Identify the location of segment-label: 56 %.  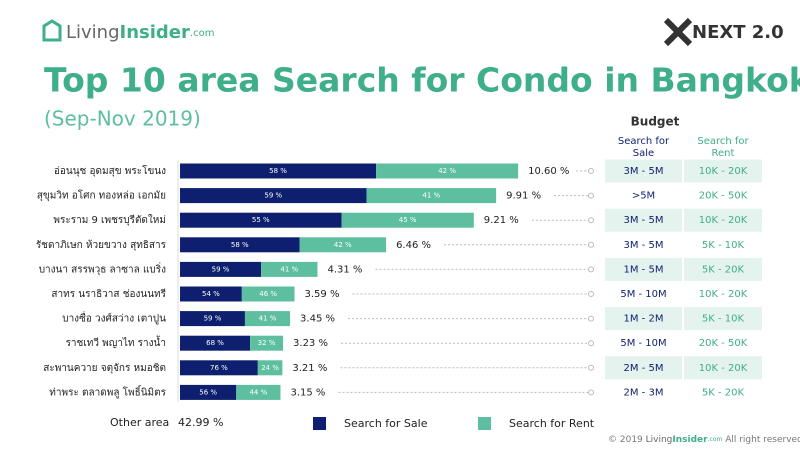
(208, 392).